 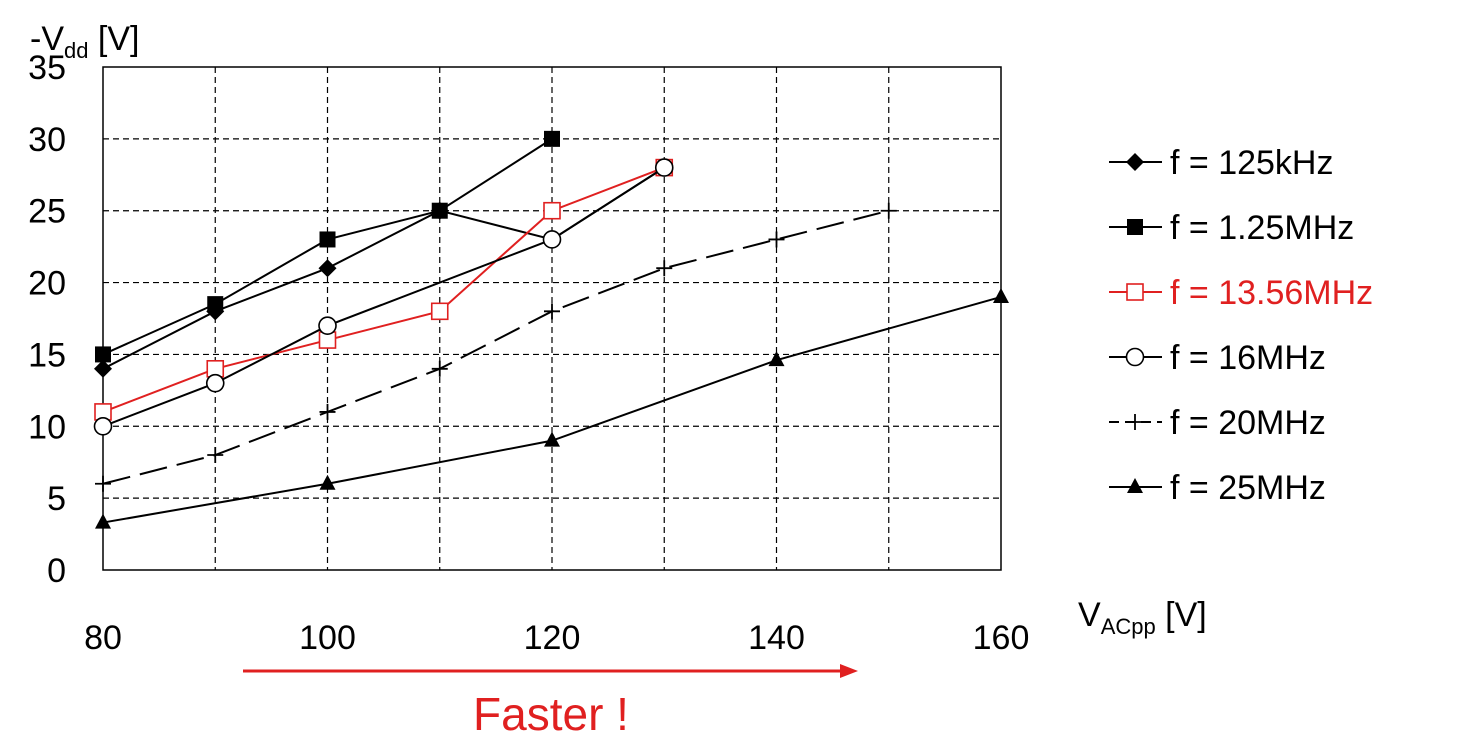 What do you see at coordinates (1181, 615) in the screenshot?
I see `x-axis-label-unit: [V]` at bounding box center [1181, 615].